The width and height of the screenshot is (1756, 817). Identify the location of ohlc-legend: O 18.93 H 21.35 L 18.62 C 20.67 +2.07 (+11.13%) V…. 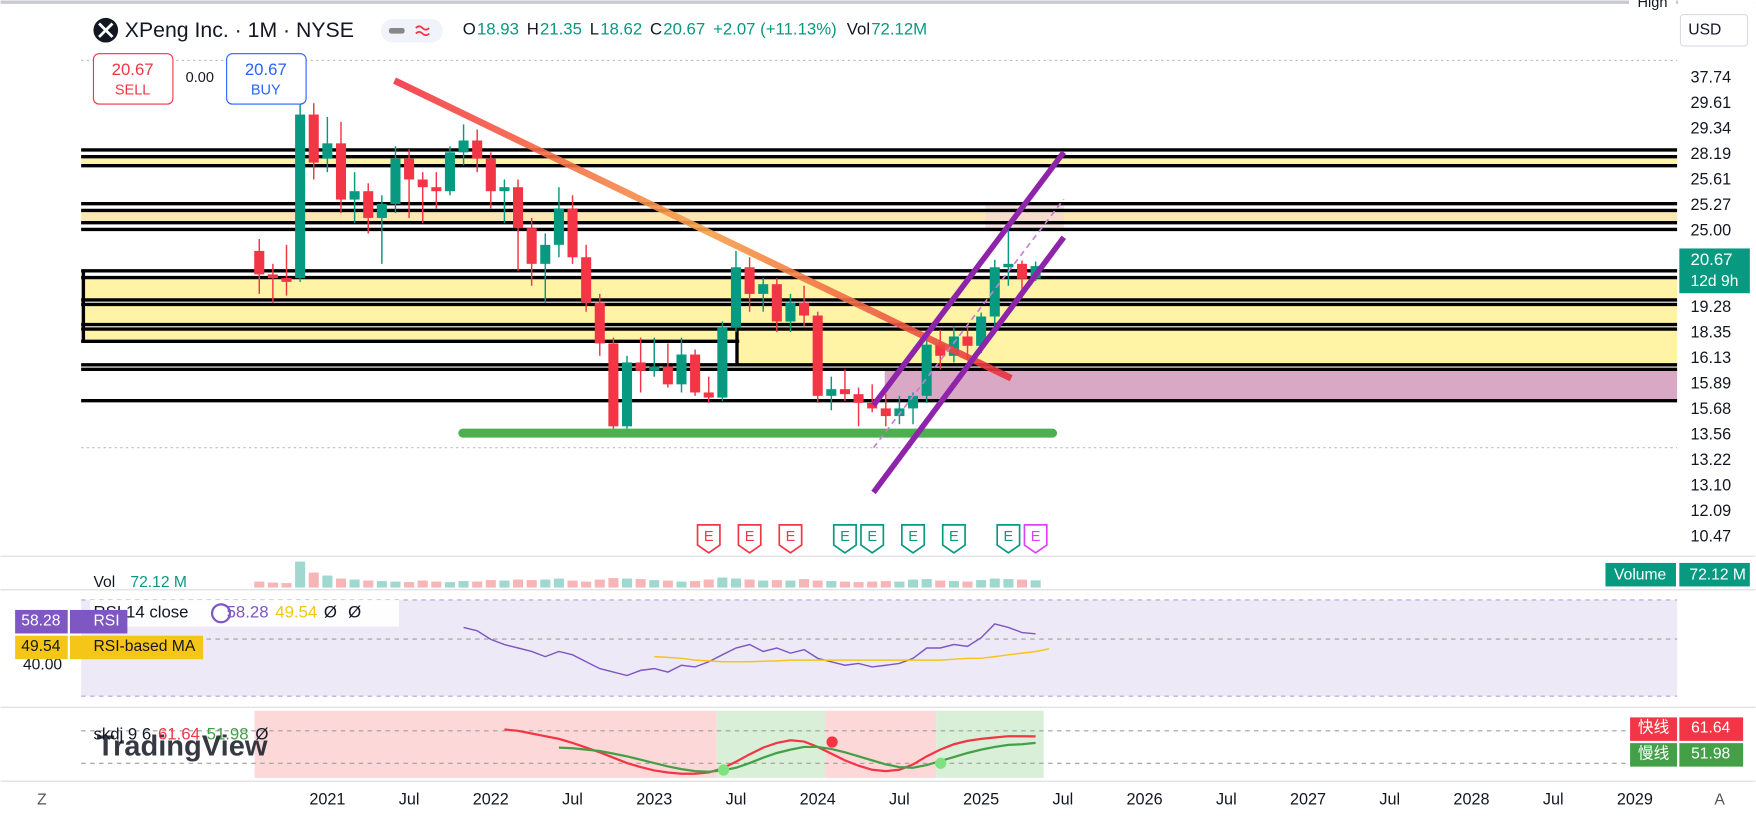
(695, 29).